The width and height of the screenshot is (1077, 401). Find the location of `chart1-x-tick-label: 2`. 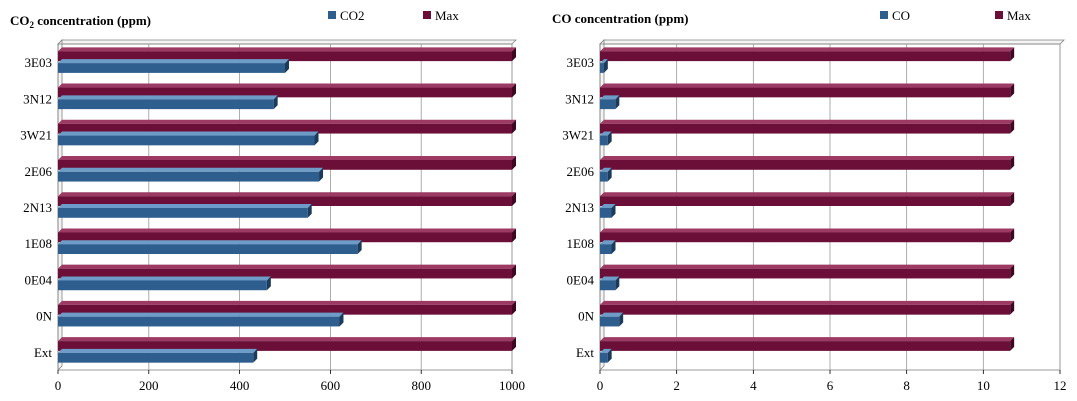

chart1-x-tick-label: 2 is located at coordinates (676, 385).